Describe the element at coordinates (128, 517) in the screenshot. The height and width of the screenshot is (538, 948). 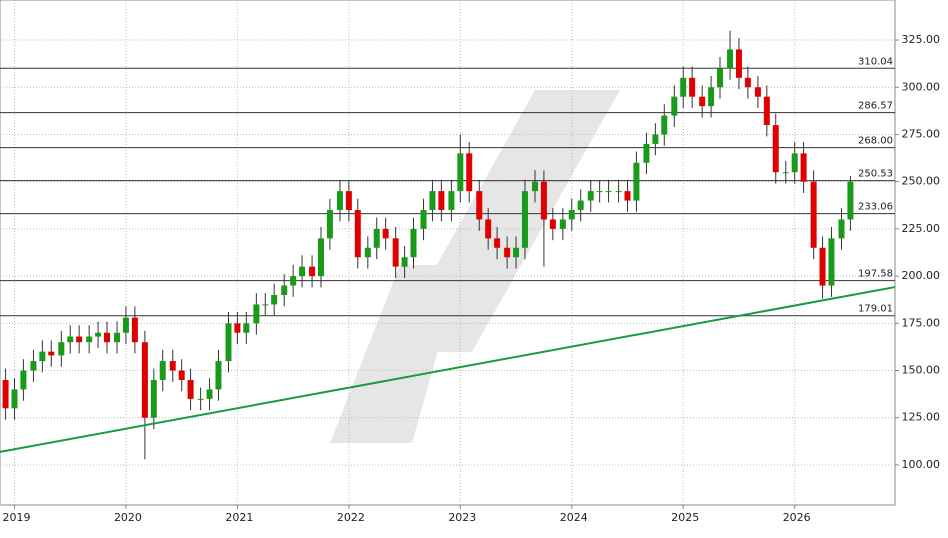
I see `x-tick-label: 2020` at that location.